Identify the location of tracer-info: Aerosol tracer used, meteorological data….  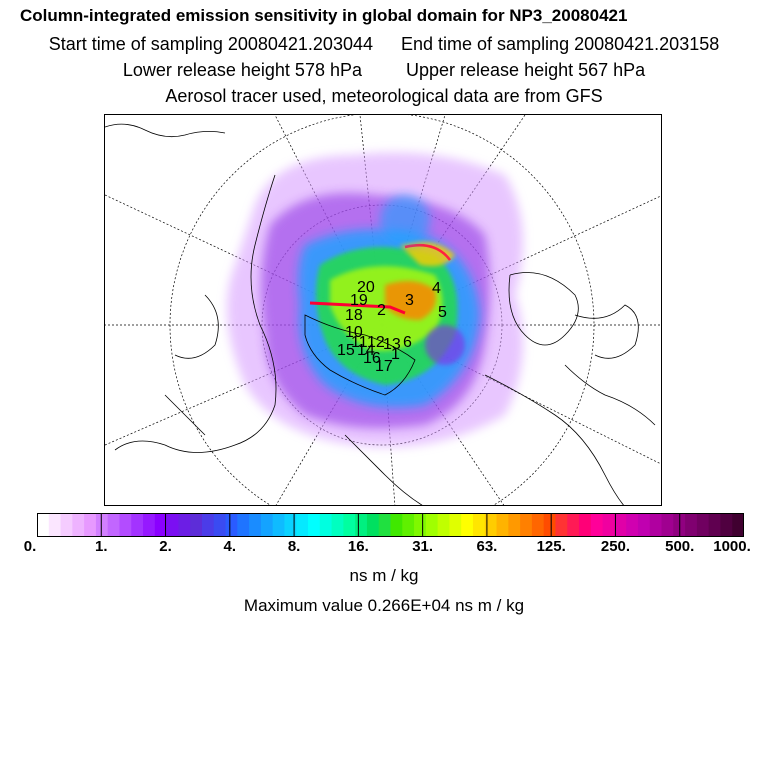
(384, 96).